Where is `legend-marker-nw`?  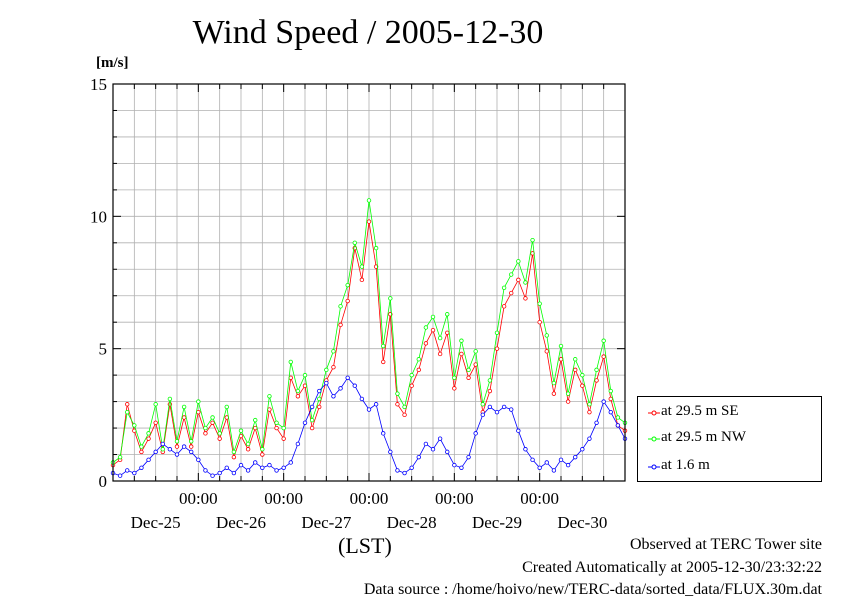 legend-marker-nw is located at coordinates (654, 439).